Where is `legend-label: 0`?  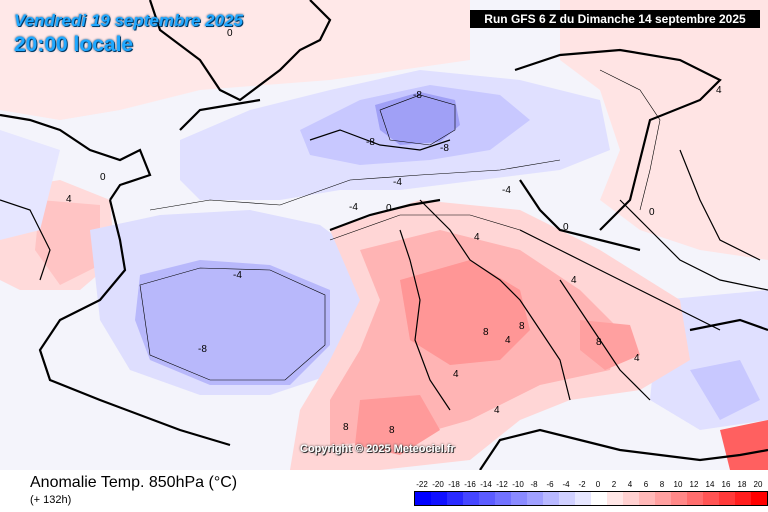
legend-label: 0 is located at coordinates (598, 484).